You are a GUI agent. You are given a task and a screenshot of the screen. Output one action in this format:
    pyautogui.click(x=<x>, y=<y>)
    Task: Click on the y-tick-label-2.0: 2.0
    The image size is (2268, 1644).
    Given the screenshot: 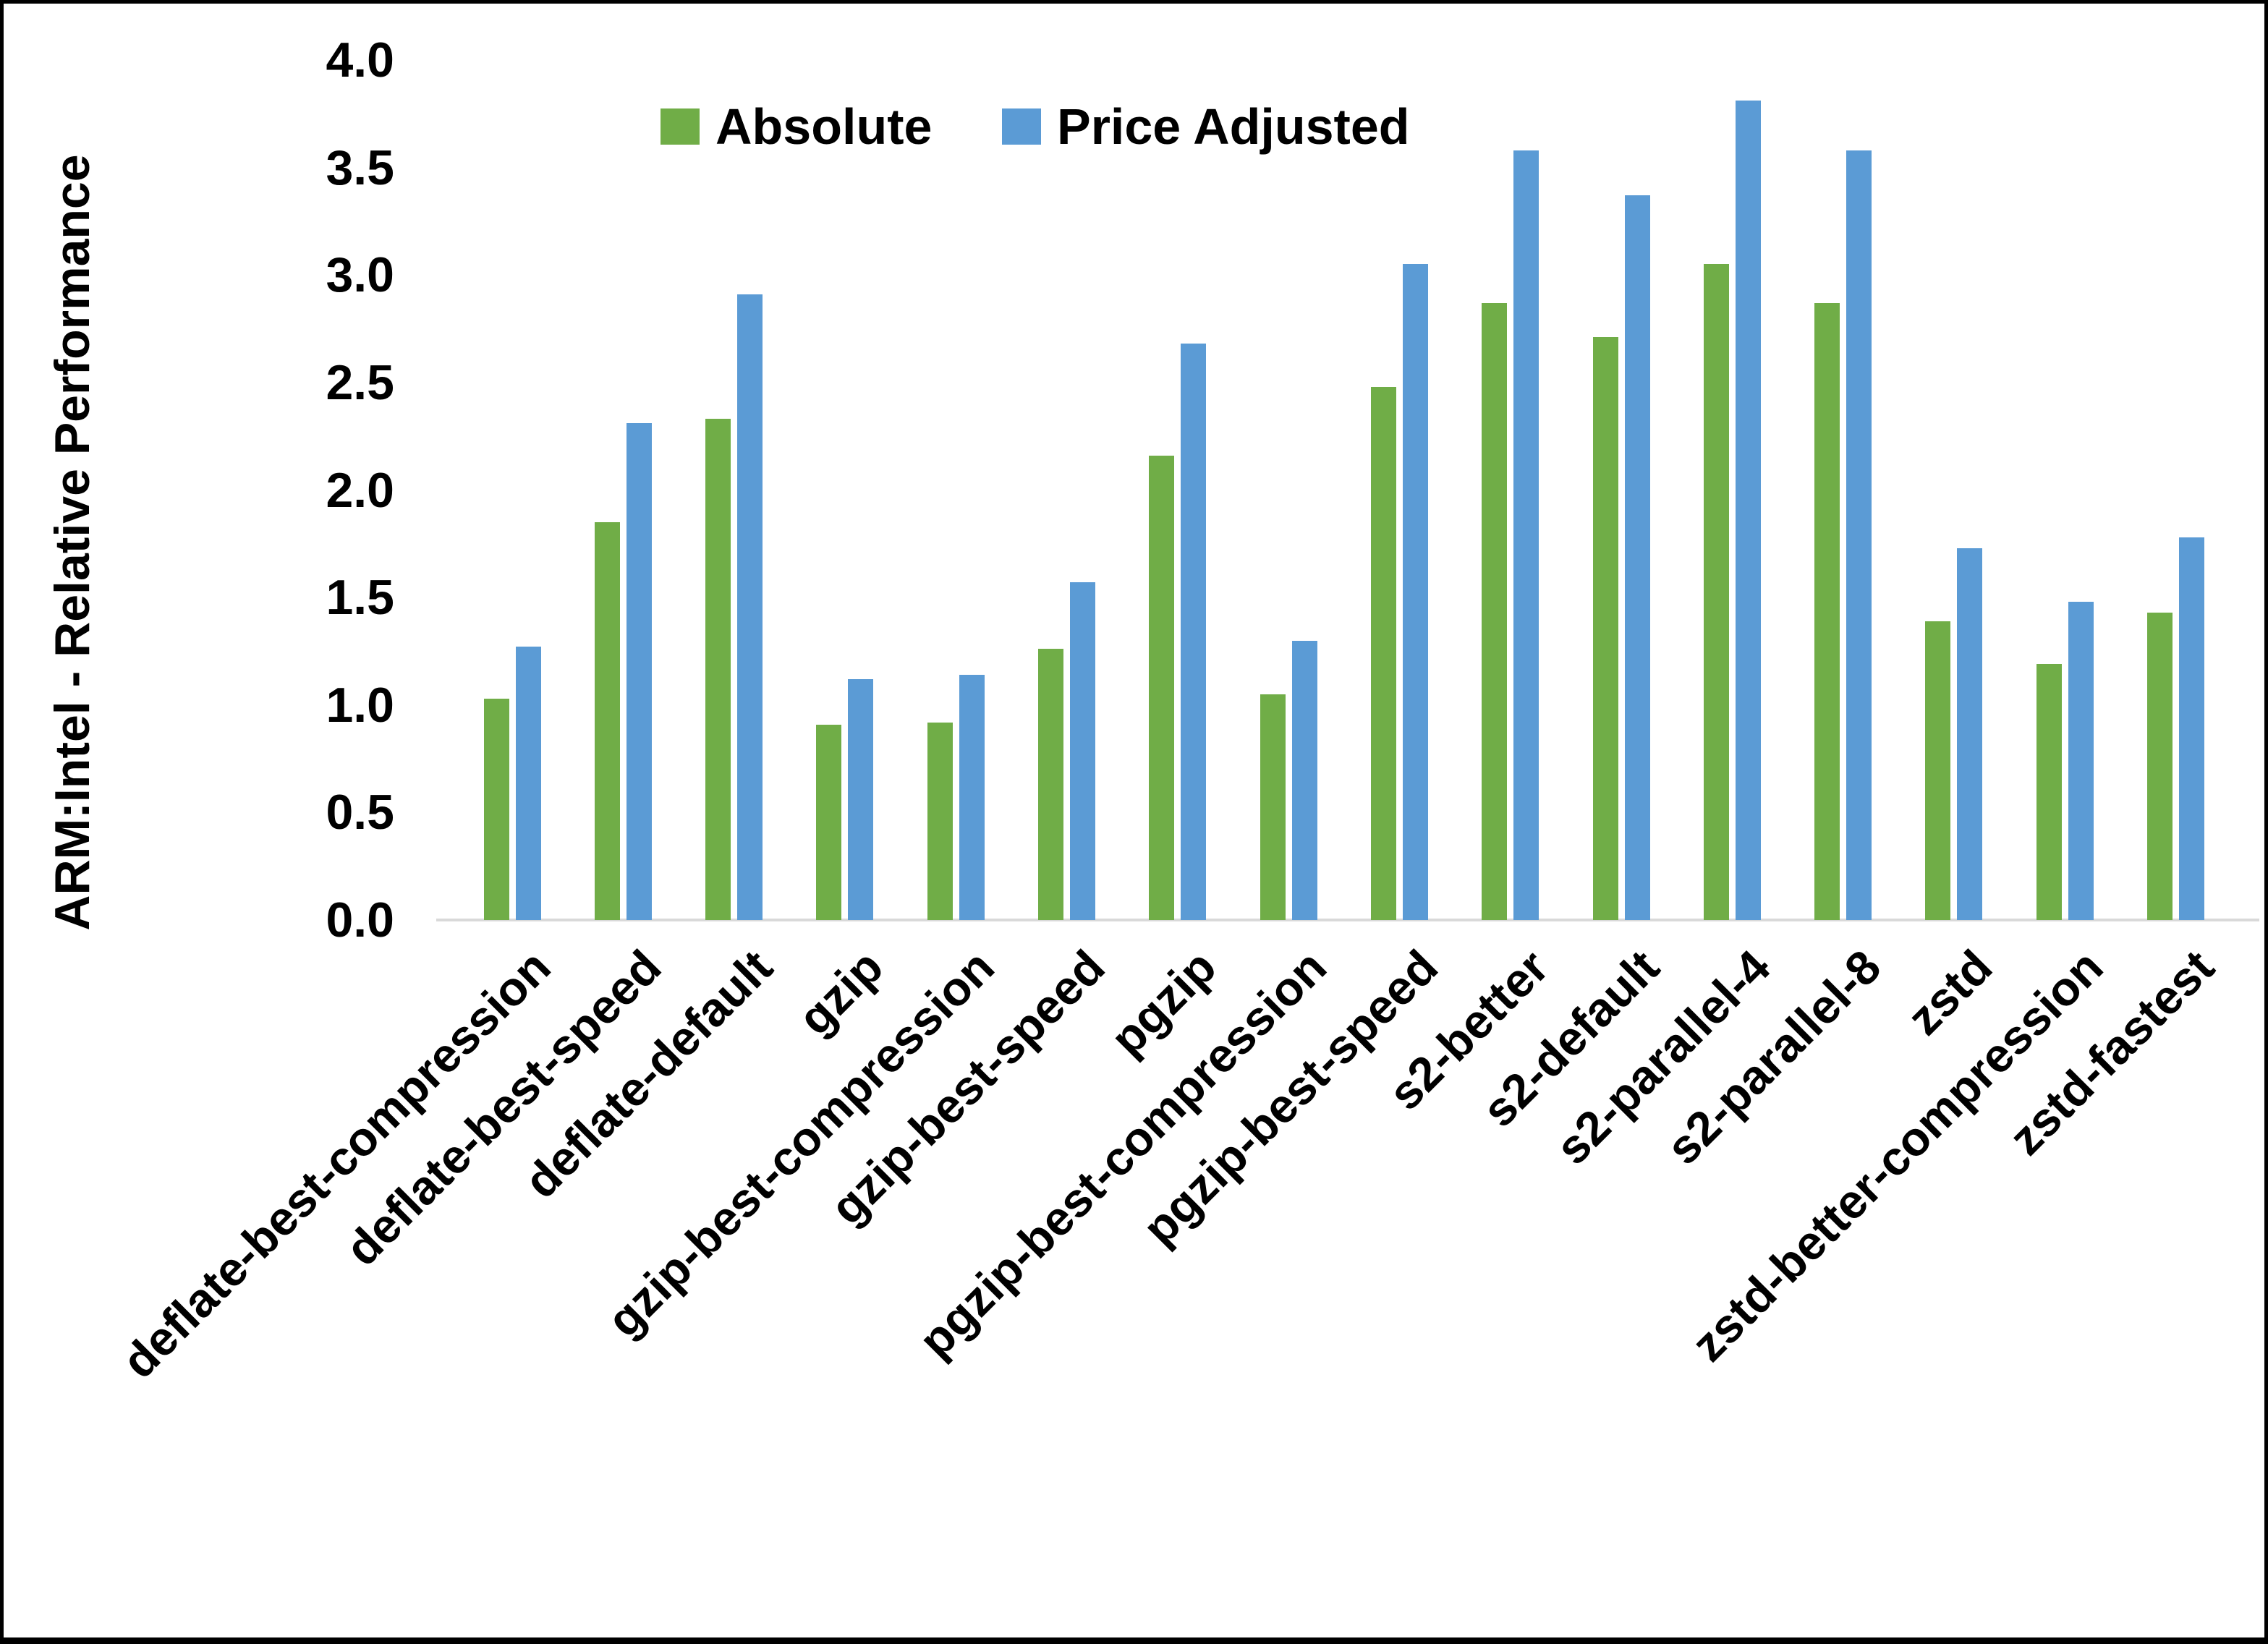 What is the action you would take?
    pyautogui.click(x=360, y=490)
    